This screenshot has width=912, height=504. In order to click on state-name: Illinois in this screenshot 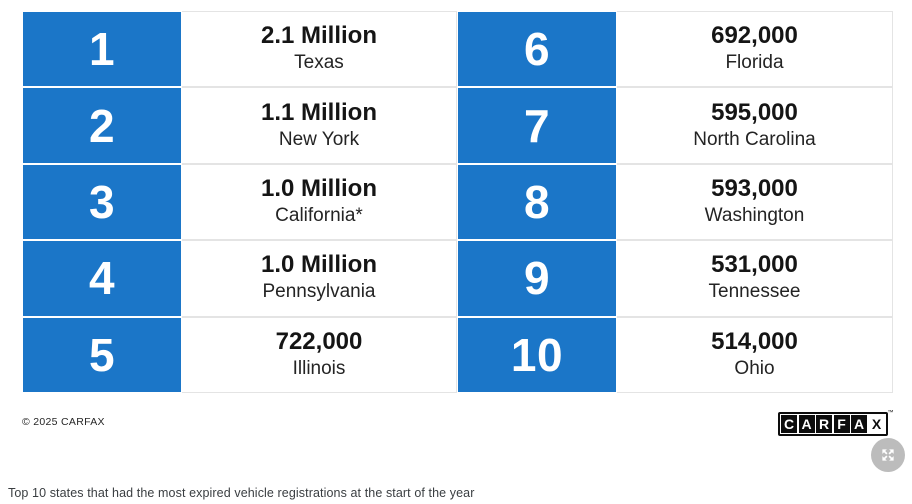, I will do `click(319, 368)`.